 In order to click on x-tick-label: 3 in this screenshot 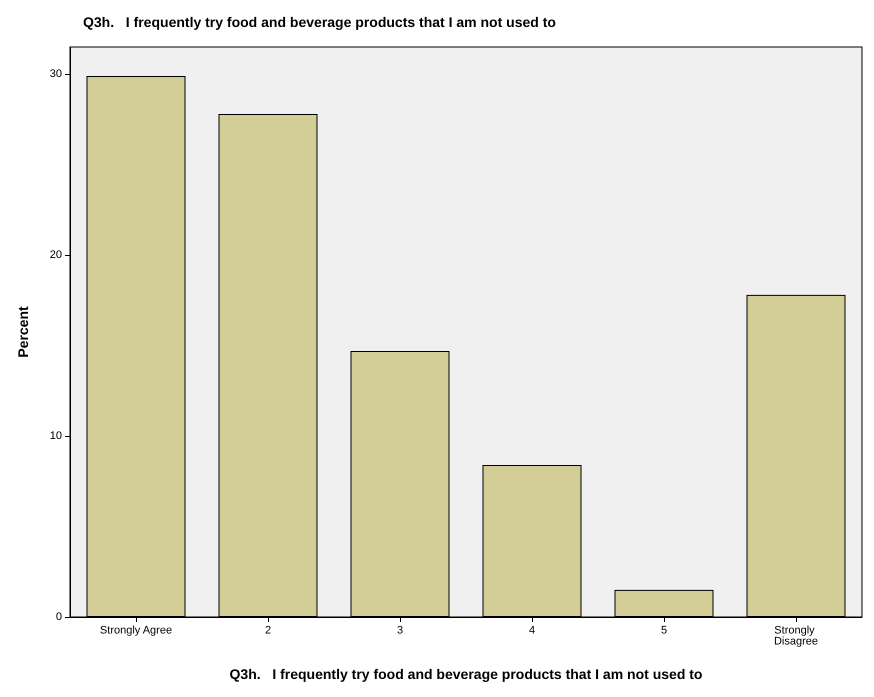, I will do `click(400, 630)`.